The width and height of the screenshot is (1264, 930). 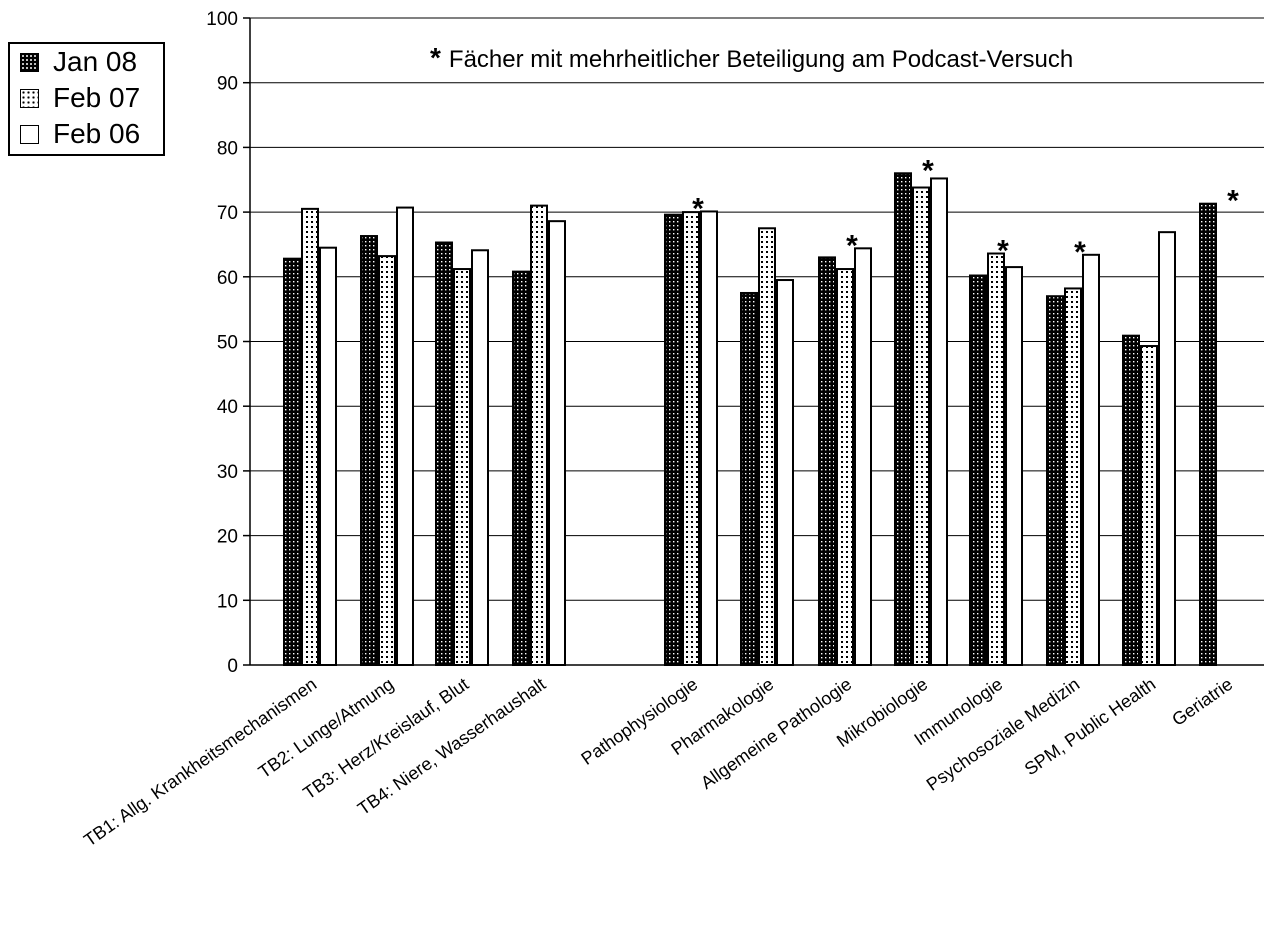 I want to click on x-tick-label: SPM, Public Health, so click(x=1090, y=726).